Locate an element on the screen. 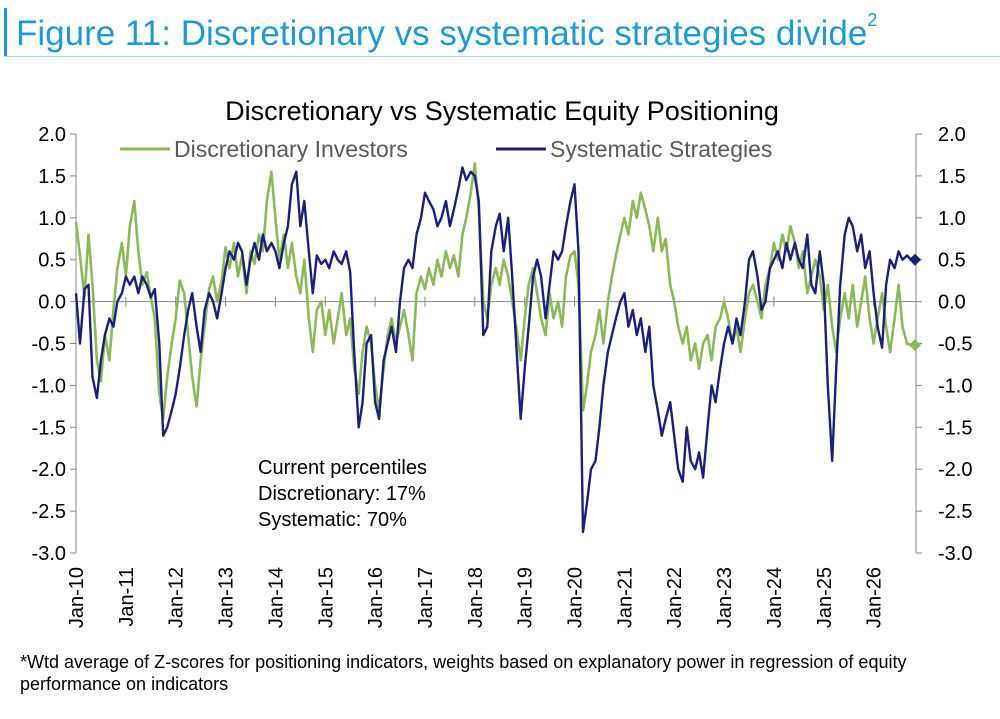 Image resolution: width=1000 pixels, height=719 pixels. figure-title-rule is located at coordinates (502, 56).